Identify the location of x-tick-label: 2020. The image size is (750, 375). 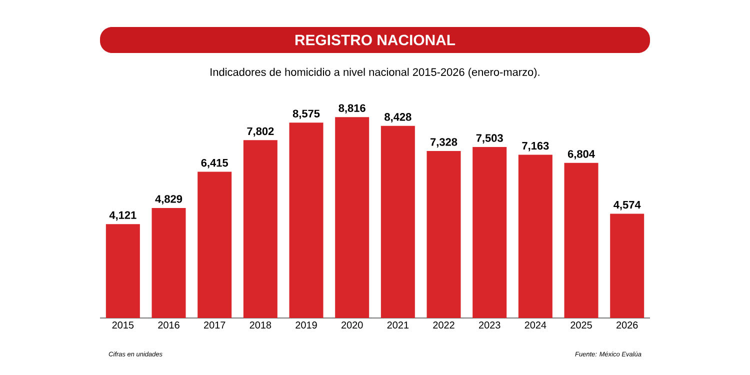
(352, 325).